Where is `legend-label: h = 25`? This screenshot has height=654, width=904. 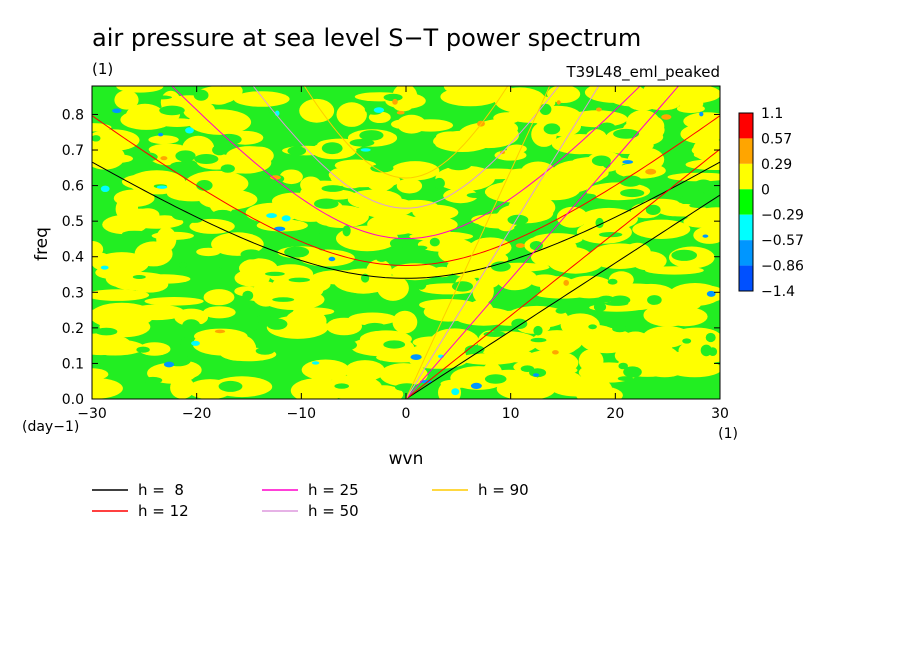 legend-label: h = 25 is located at coordinates (333, 490).